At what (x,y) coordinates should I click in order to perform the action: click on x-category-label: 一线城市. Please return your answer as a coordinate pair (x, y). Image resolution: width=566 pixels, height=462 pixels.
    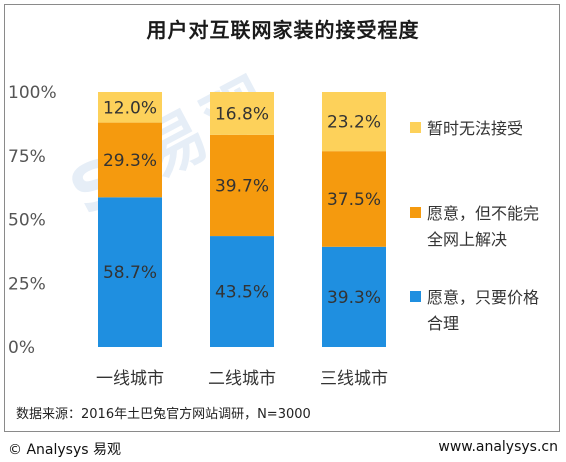
    Looking at the image, I should click on (130, 379).